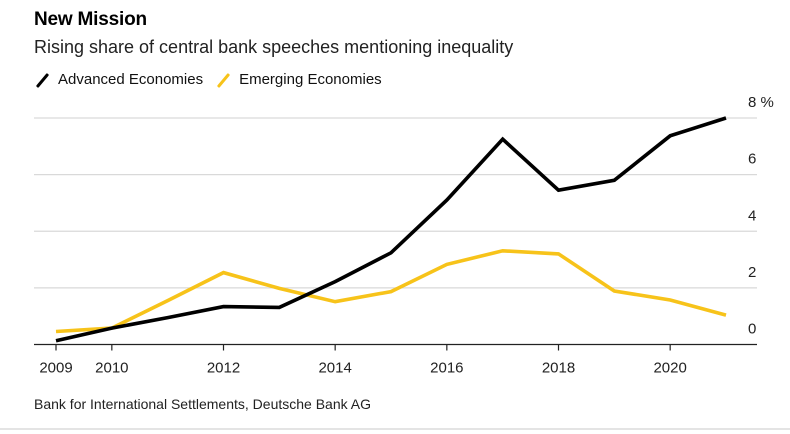  What do you see at coordinates (761, 102) in the screenshot?
I see `y-tick-label: 8 %` at bounding box center [761, 102].